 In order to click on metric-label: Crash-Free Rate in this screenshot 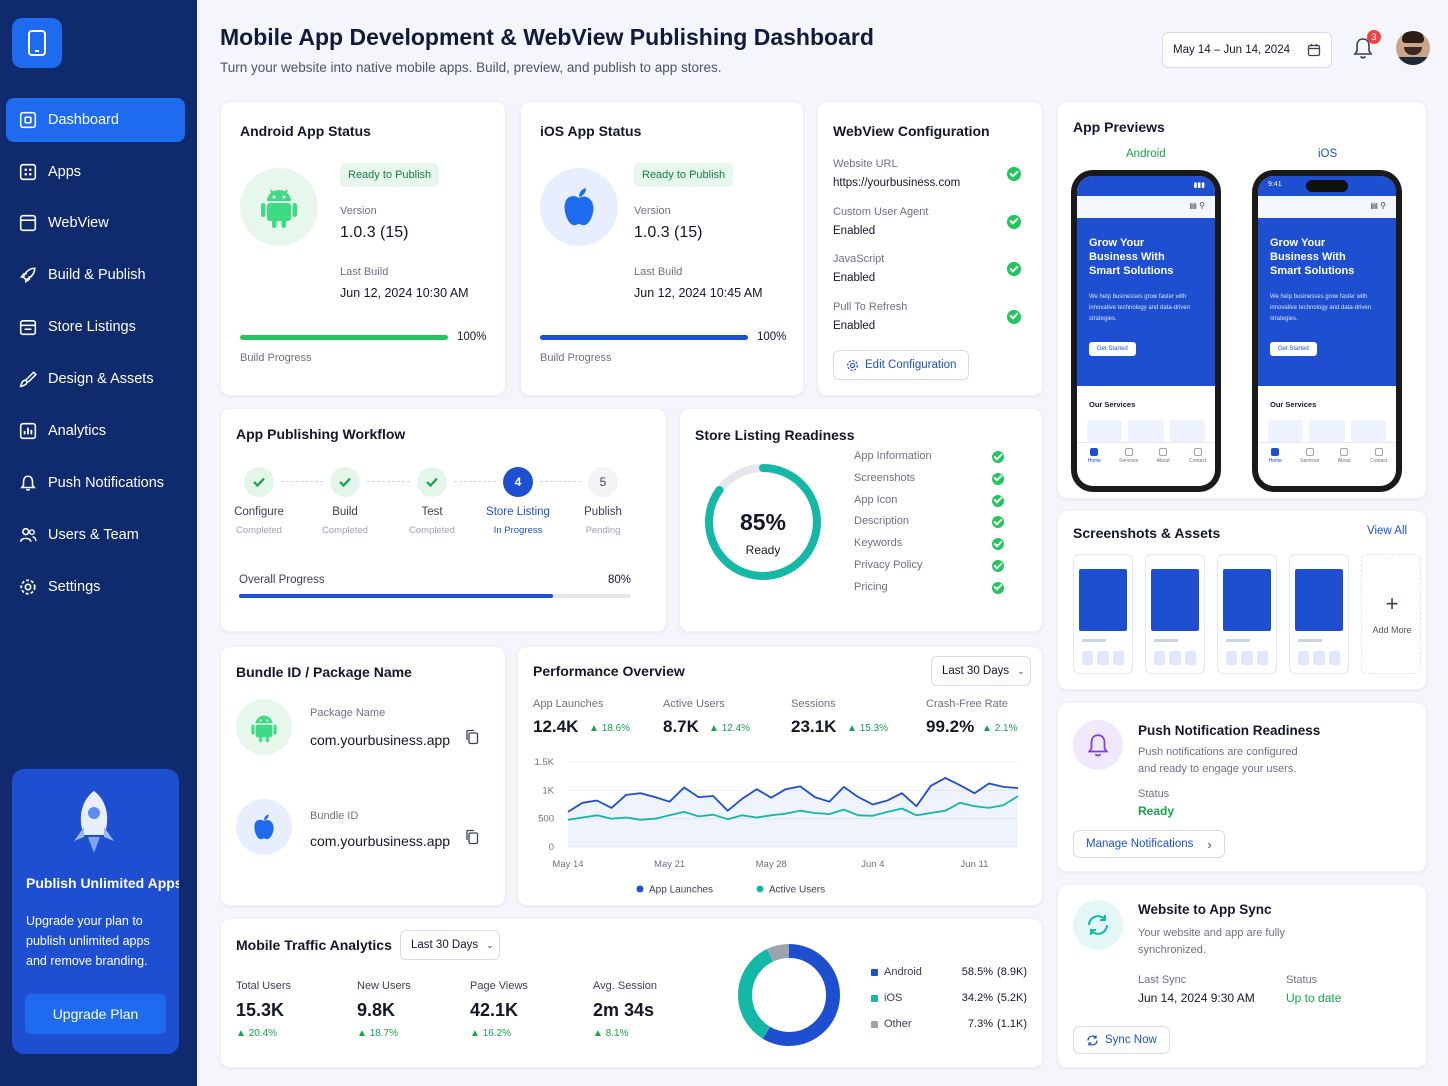, I will do `click(967, 704)`.